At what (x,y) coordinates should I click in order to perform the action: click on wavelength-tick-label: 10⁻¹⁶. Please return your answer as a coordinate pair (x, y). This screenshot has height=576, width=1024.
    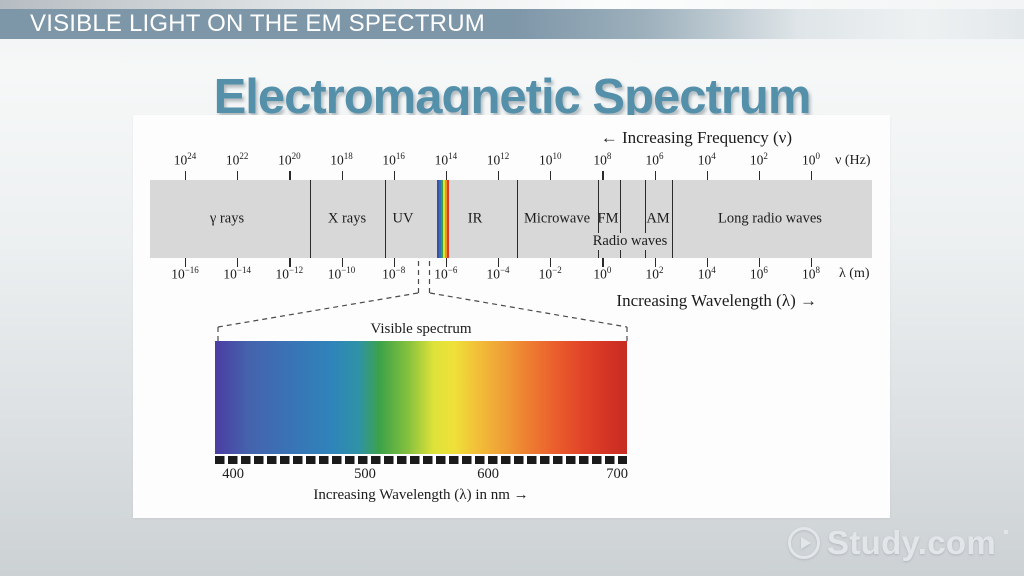
    Looking at the image, I should click on (185, 273).